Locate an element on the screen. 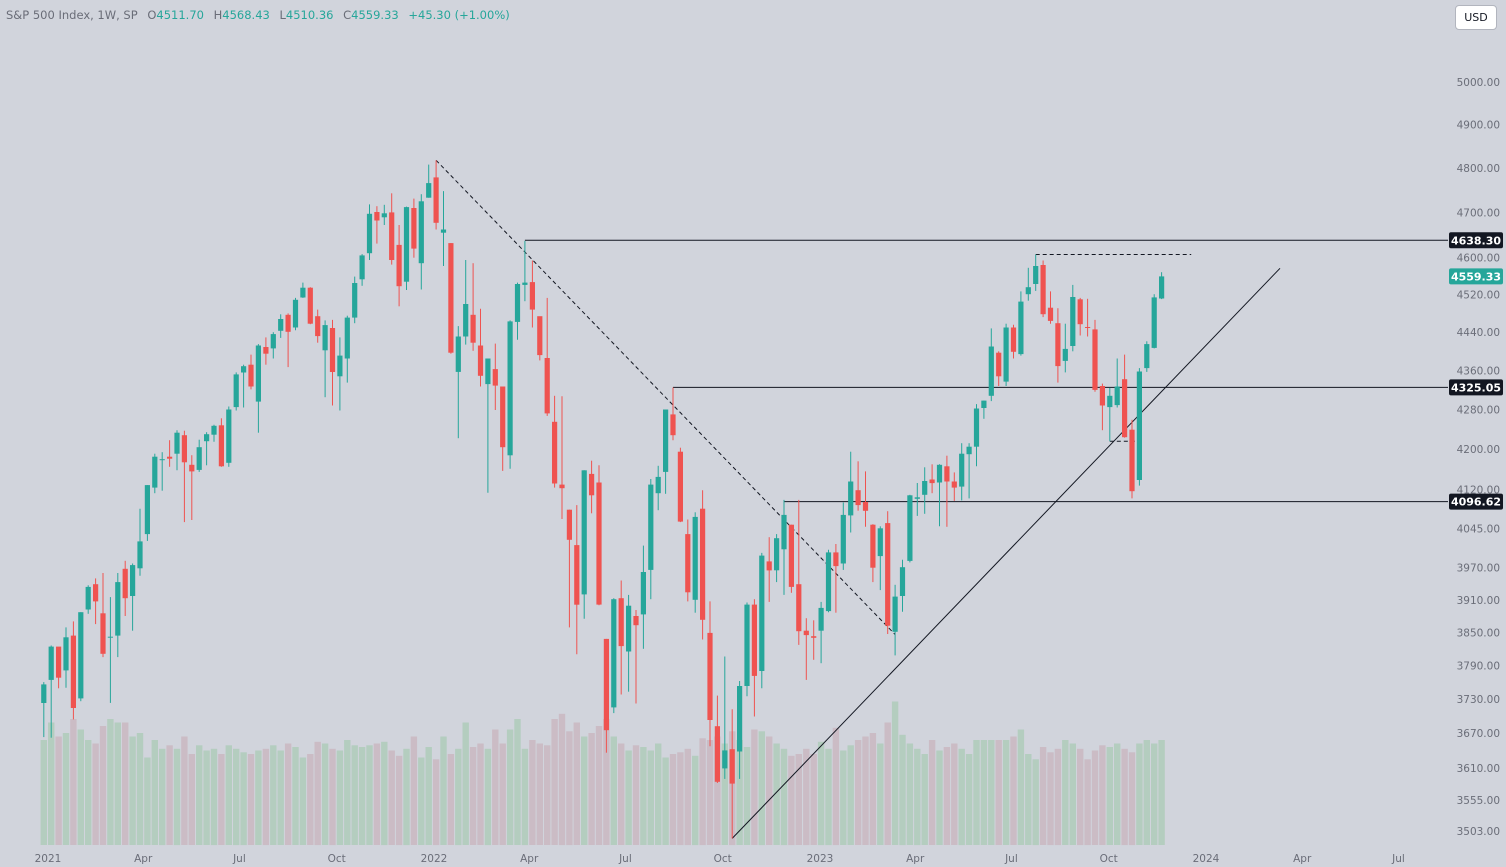  level-price-tag-text: 4638.30 is located at coordinates (1476, 240).